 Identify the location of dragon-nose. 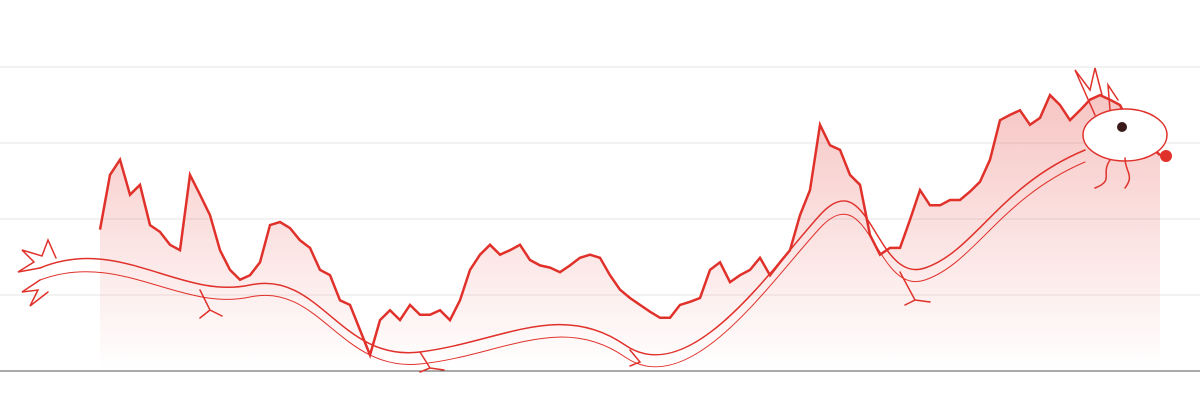
(1166, 156).